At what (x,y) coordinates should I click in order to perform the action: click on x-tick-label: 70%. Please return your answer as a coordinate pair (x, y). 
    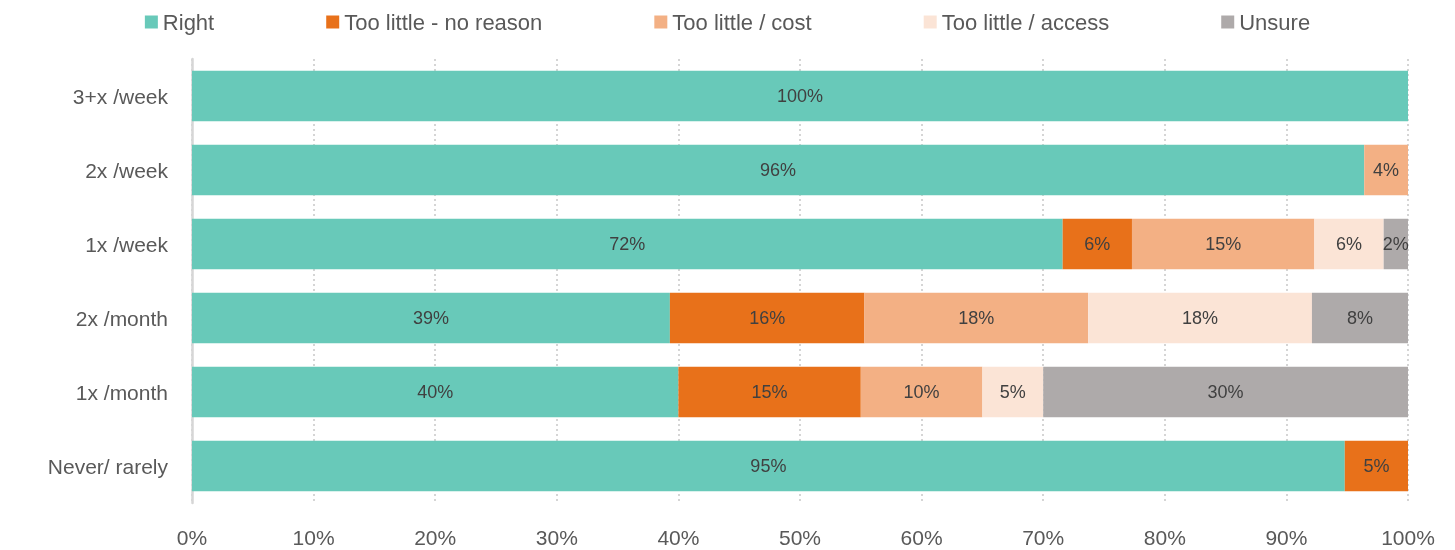
    Looking at the image, I should click on (1043, 537).